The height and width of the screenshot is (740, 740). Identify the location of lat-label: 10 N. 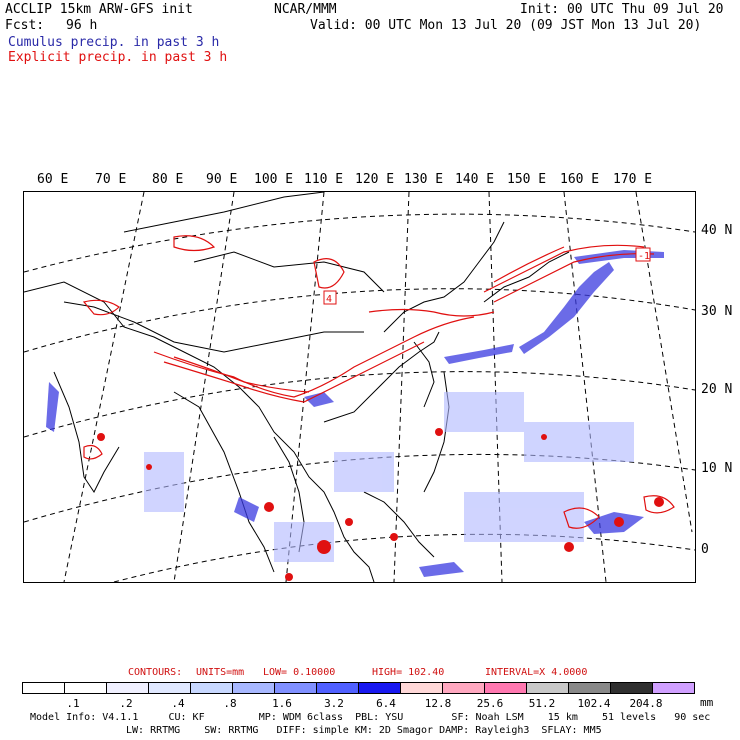
(717, 468).